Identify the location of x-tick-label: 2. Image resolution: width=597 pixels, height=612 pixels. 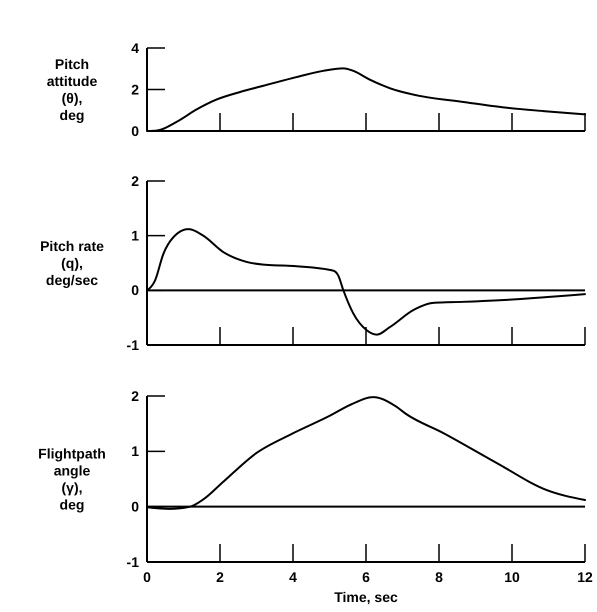
(220, 577).